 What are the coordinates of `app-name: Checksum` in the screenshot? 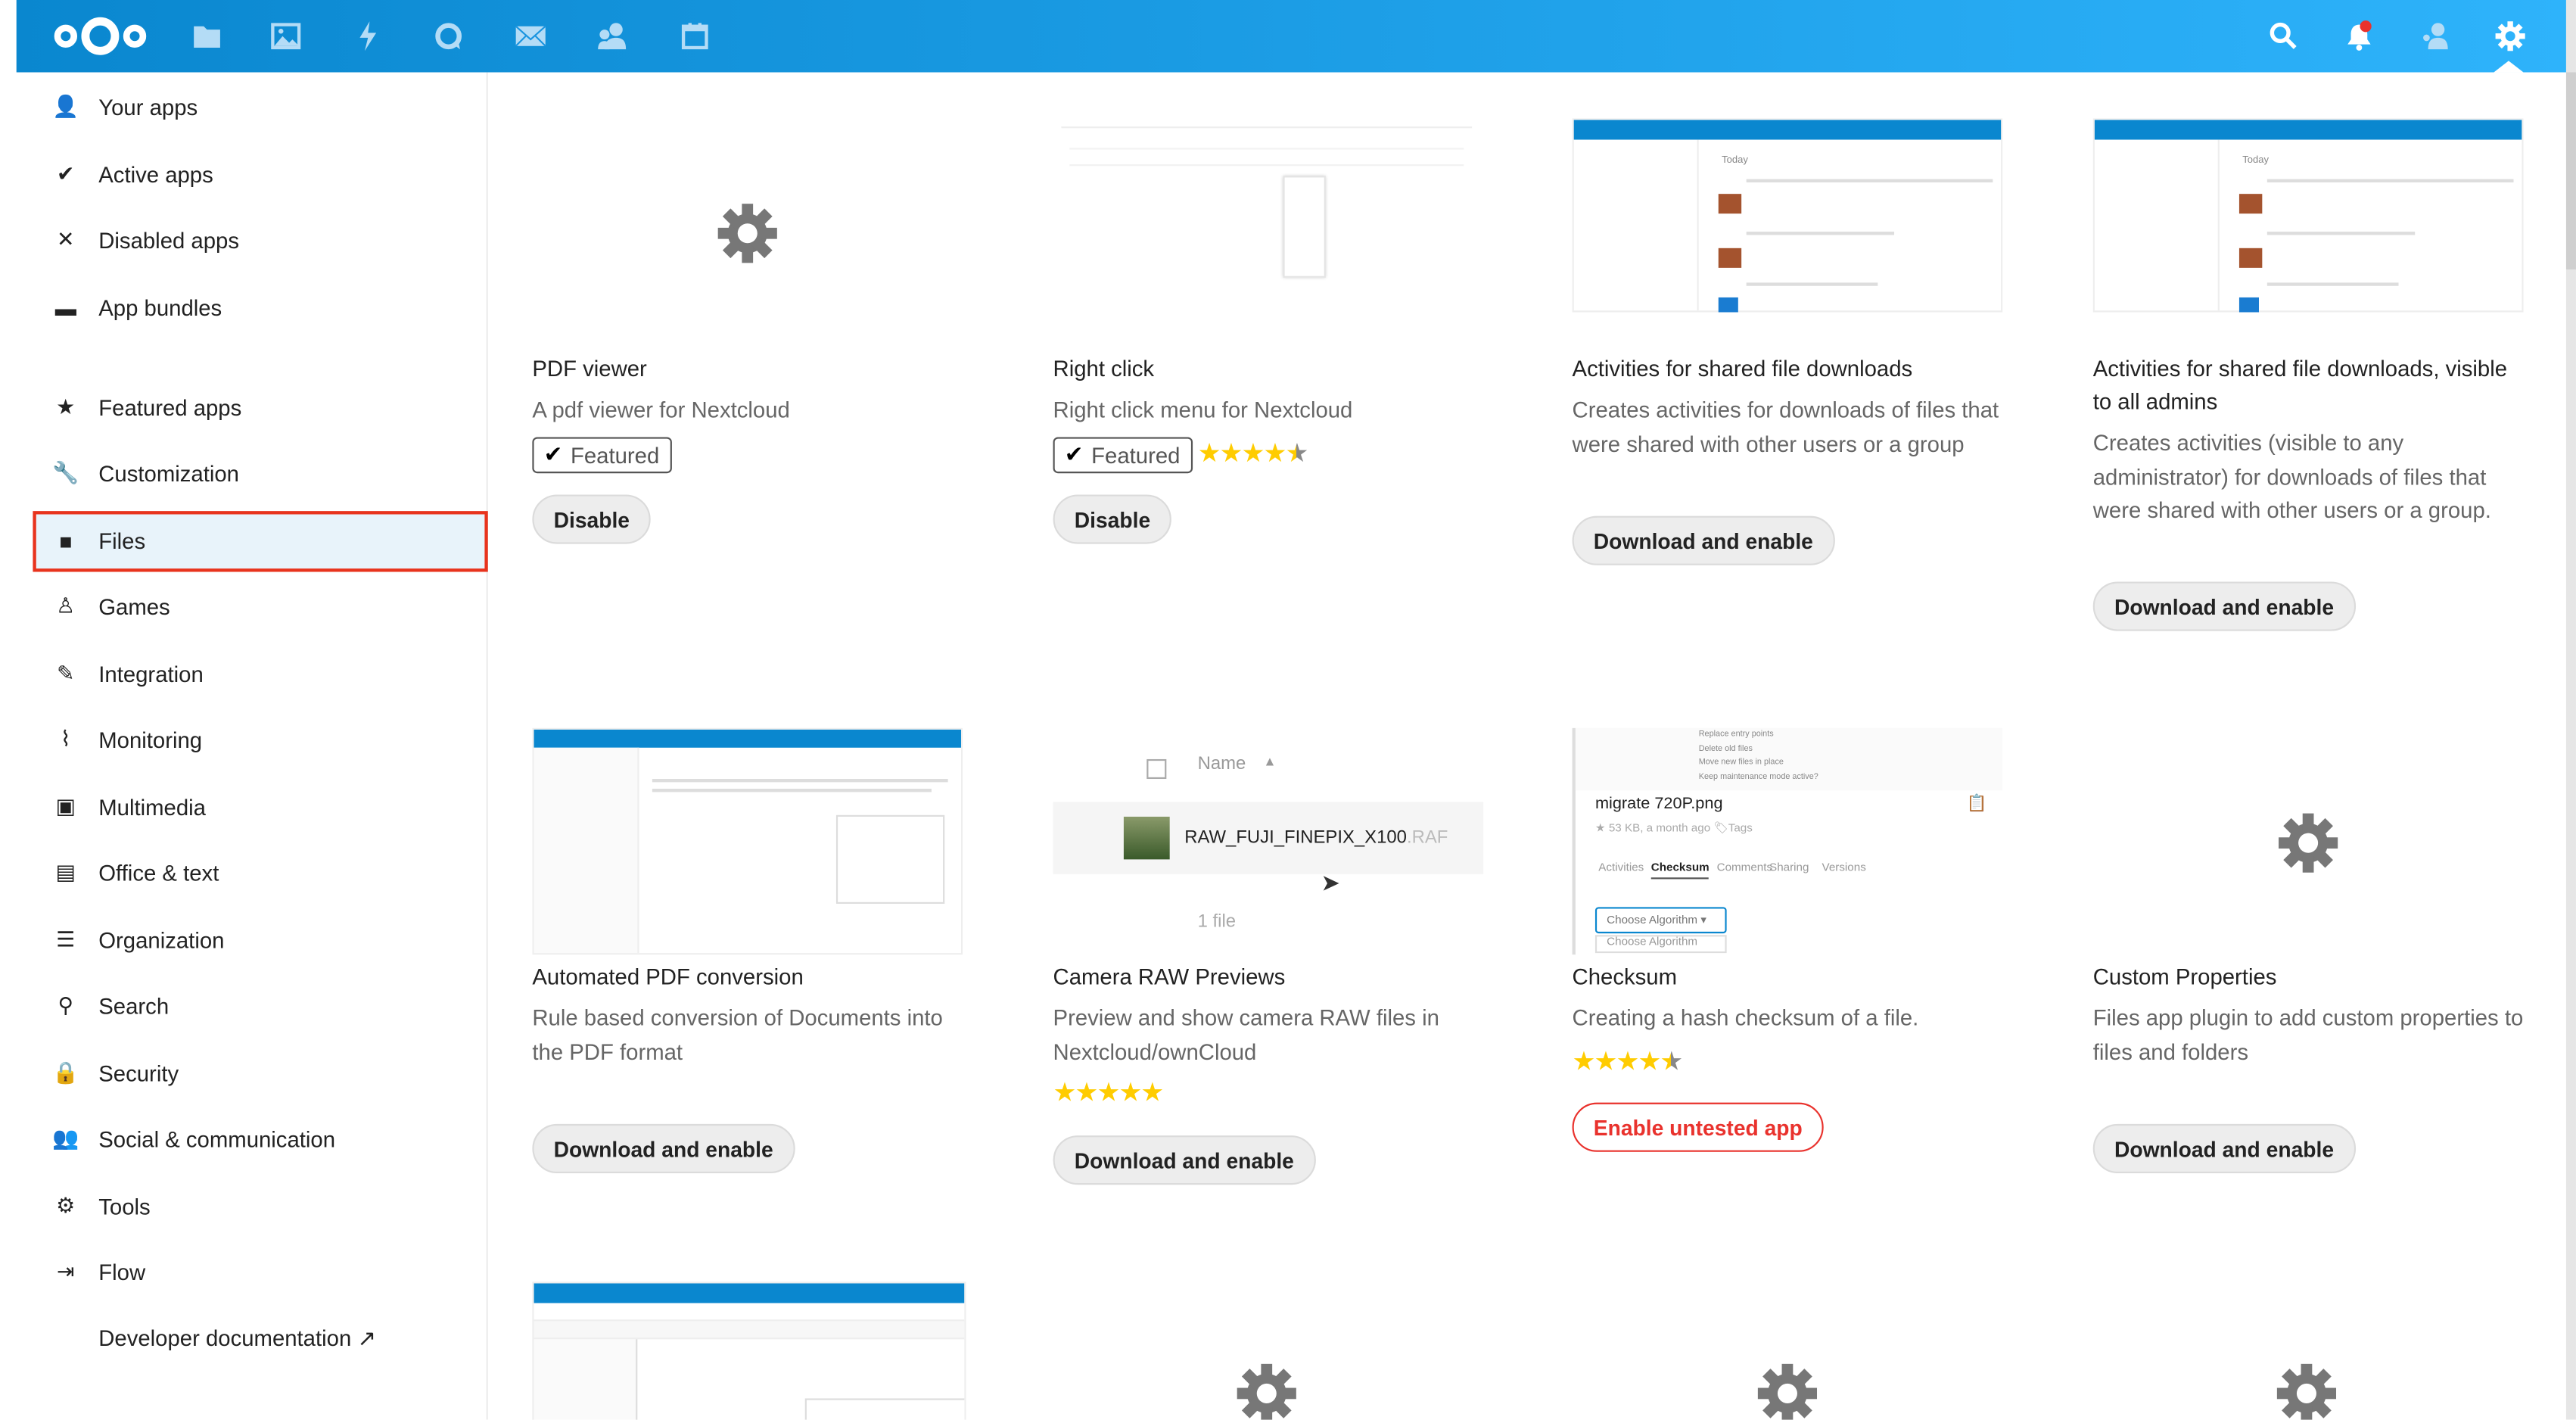 It's located at (1625, 977).